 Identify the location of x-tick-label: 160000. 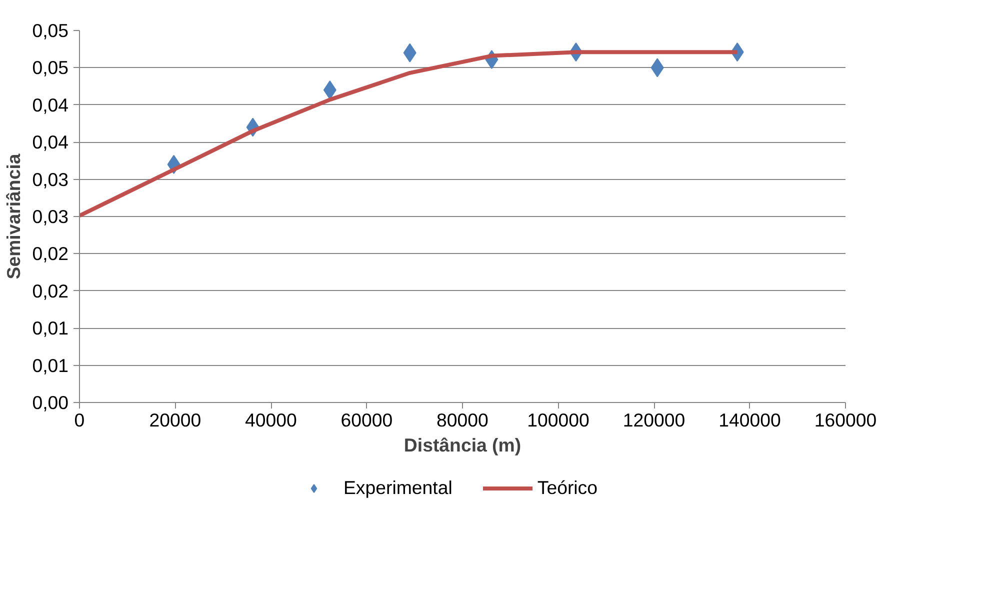
(845, 420).